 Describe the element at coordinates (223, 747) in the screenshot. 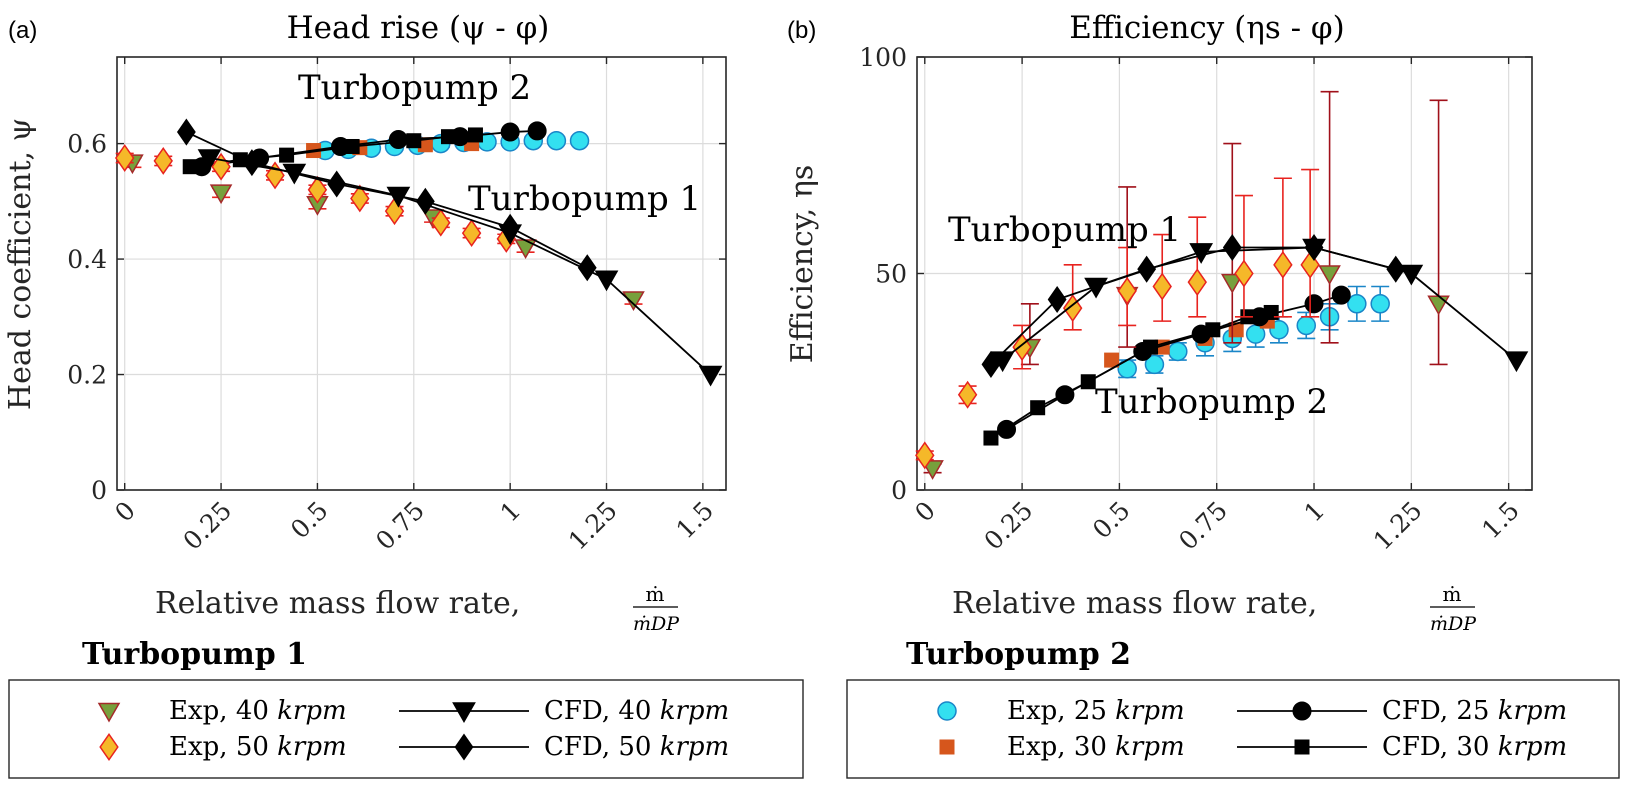

I see `legend-label-text: Exp, 50` at that location.